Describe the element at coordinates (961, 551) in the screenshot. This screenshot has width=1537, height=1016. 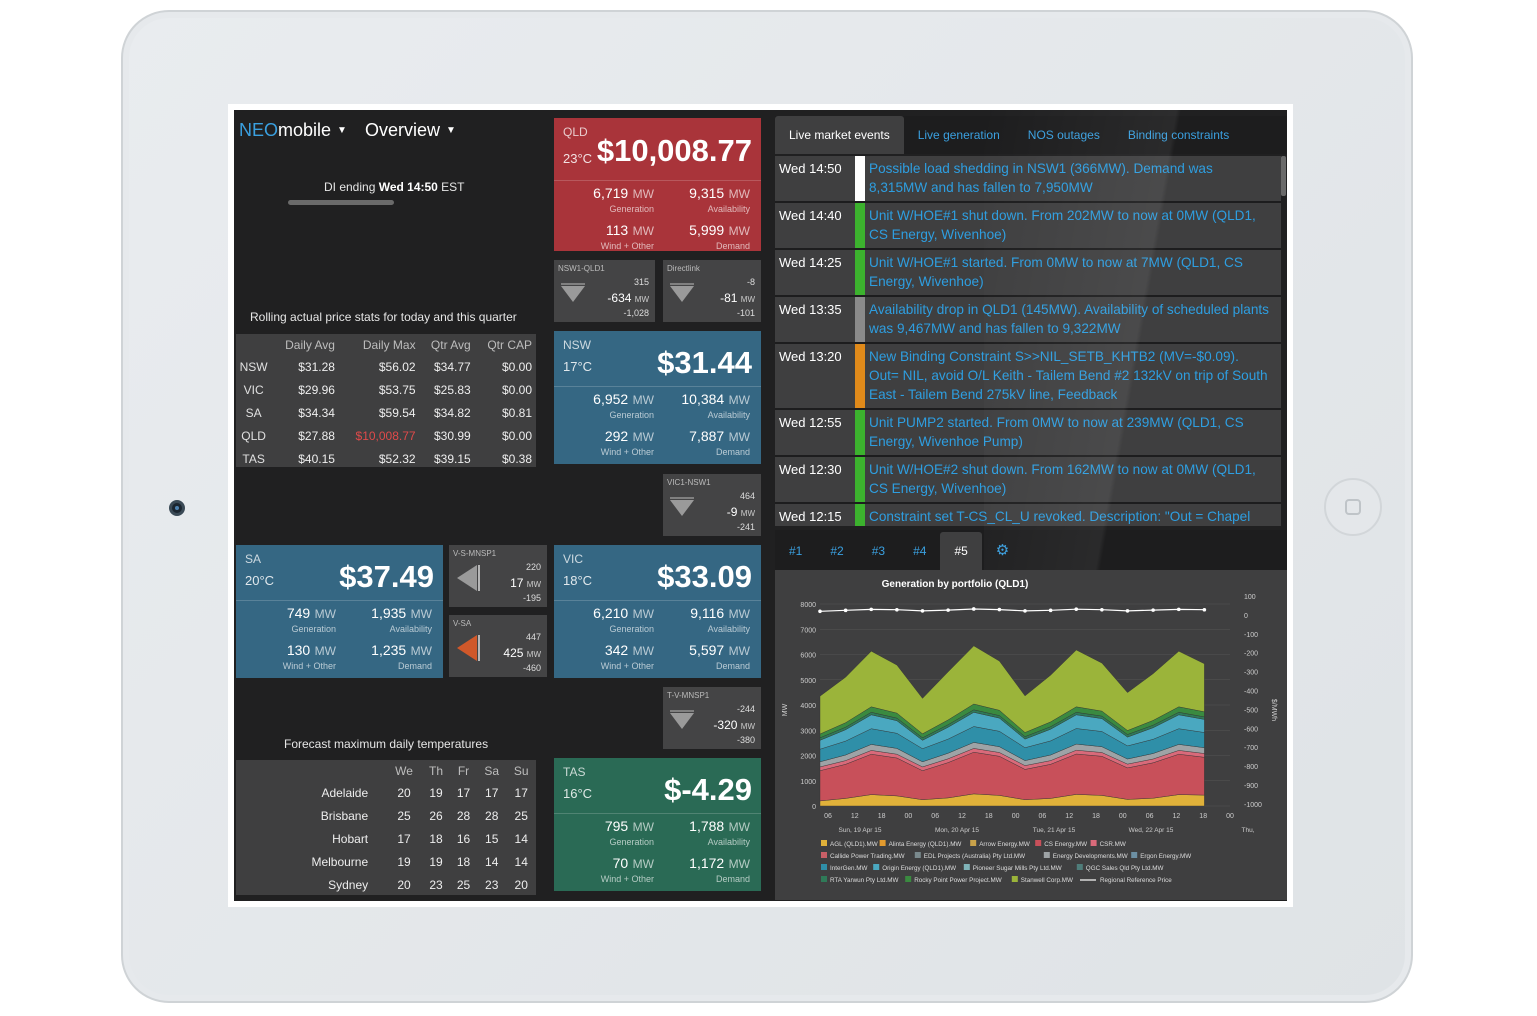
I see `chart-tab-5: #5` at that location.